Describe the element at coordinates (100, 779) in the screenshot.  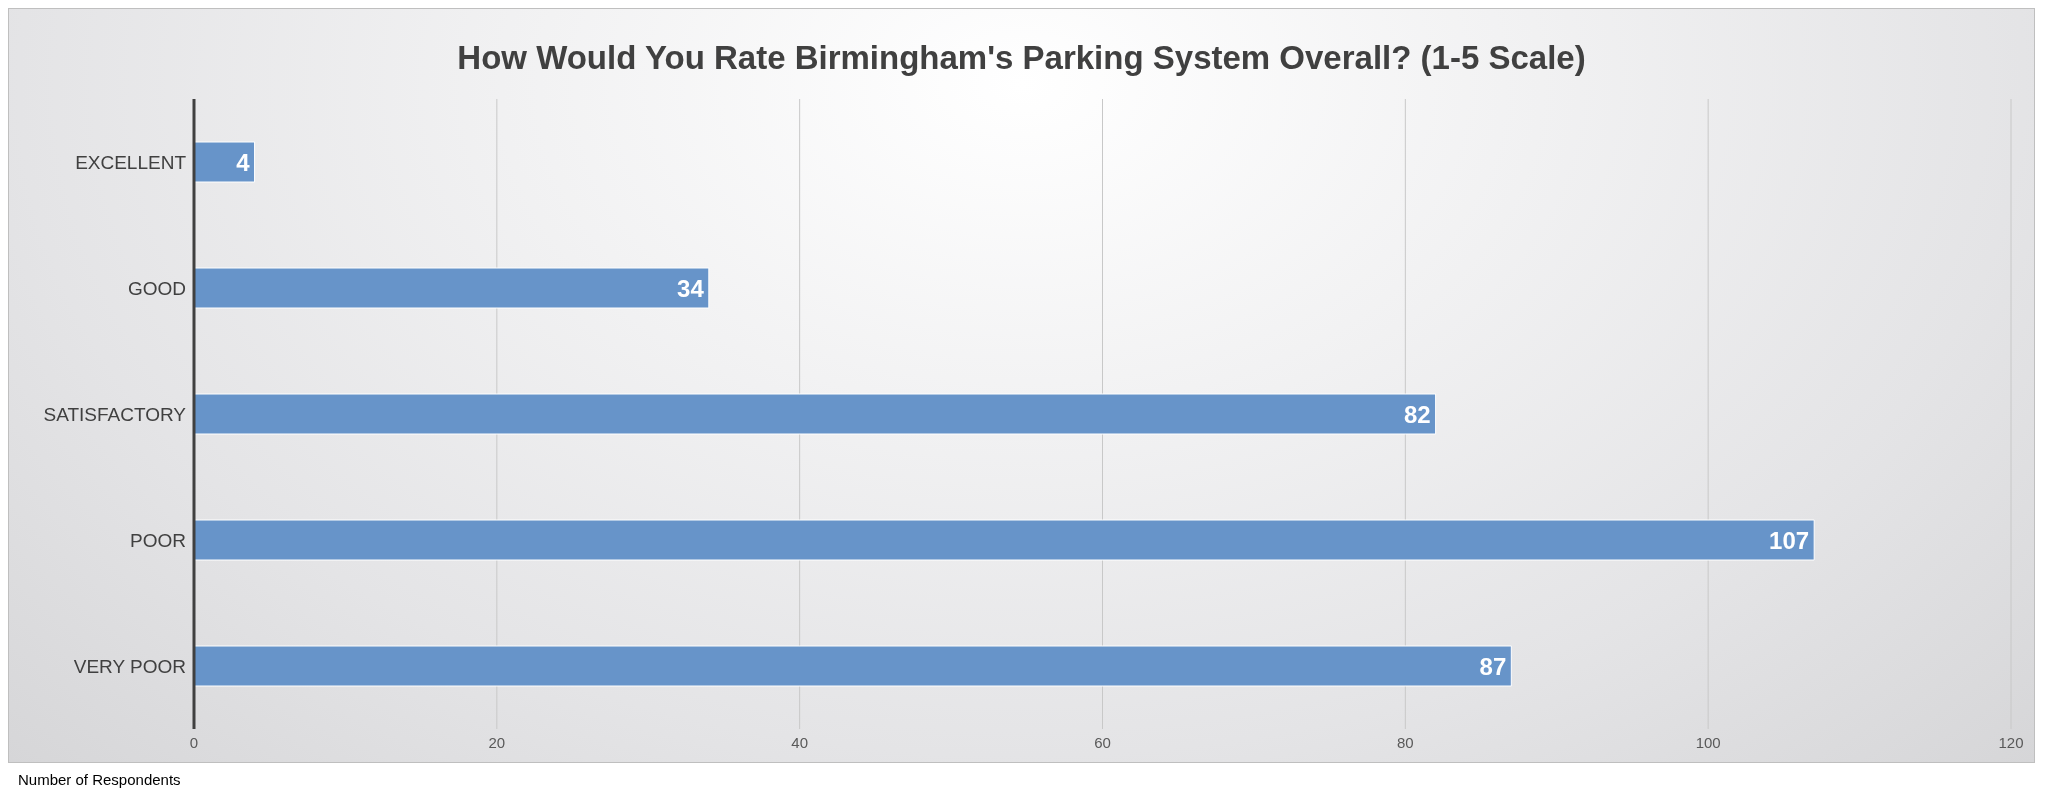
I see `x-axis-title: Number of Respondents` at that location.